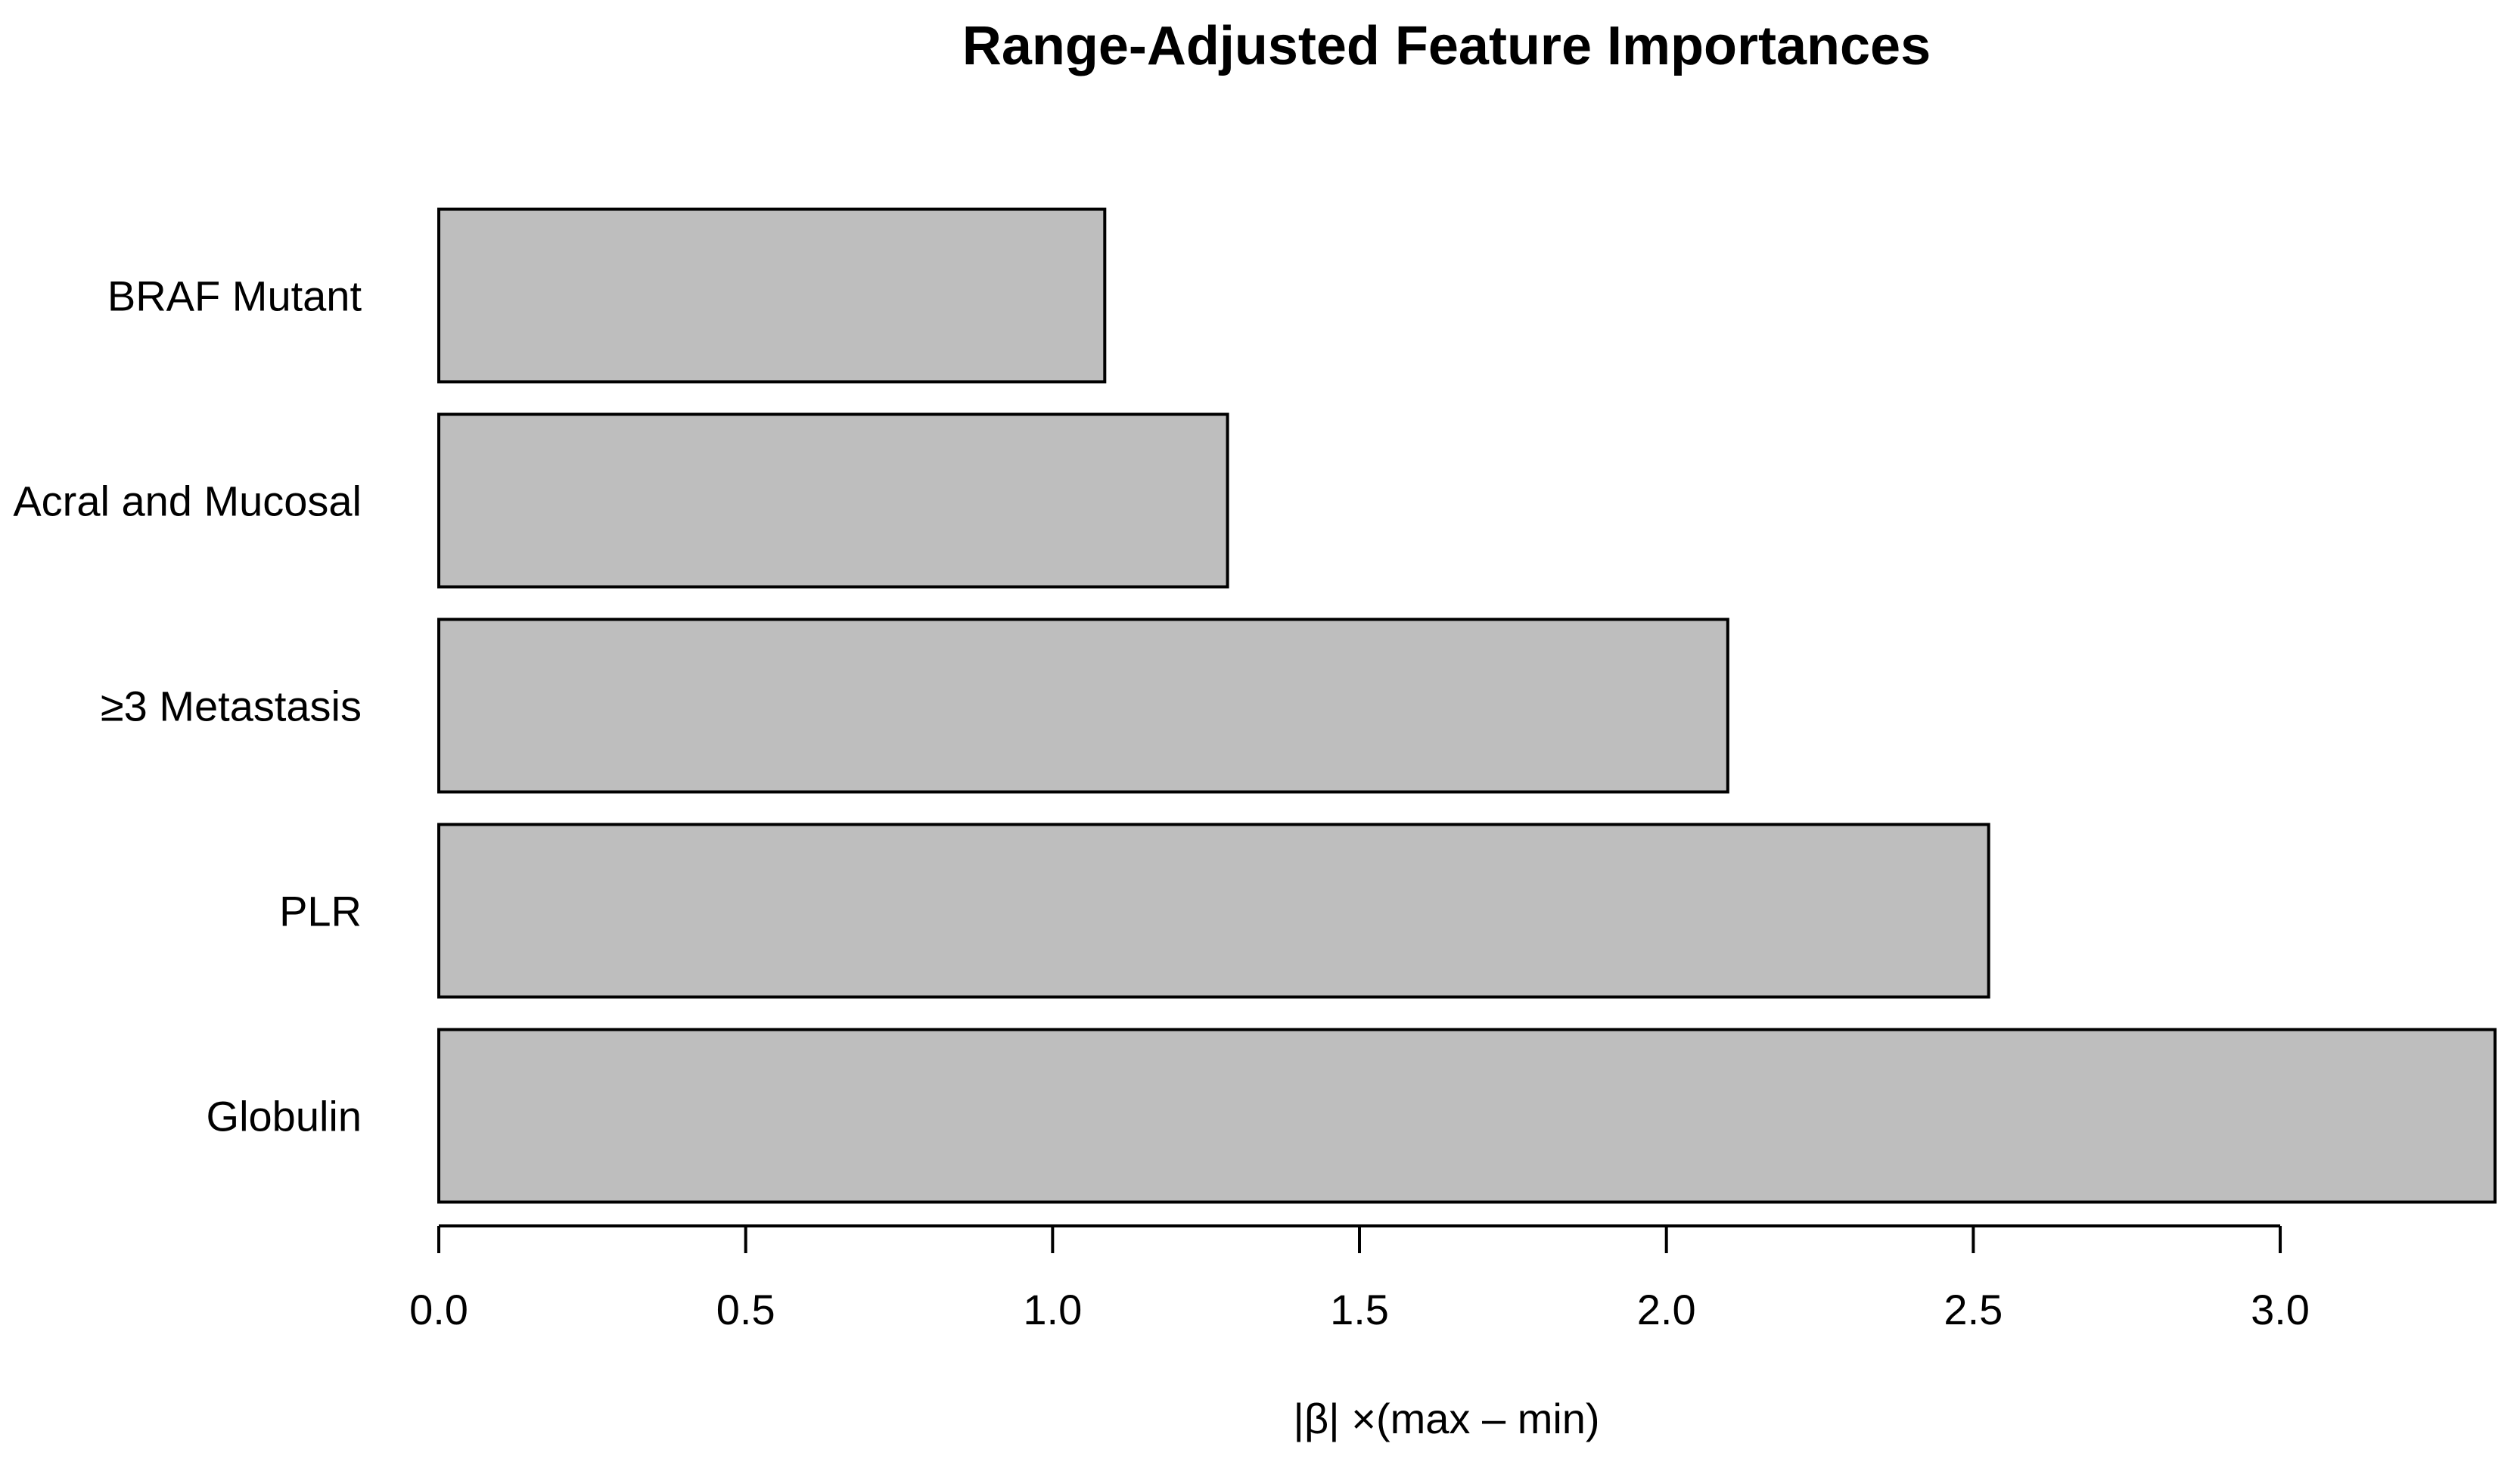 The height and width of the screenshot is (1459, 2520). What do you see at coordinates (745, 1309) in the screenshot?
I see `x-tick-label: 0.5` at bounding box center [745, 1309].